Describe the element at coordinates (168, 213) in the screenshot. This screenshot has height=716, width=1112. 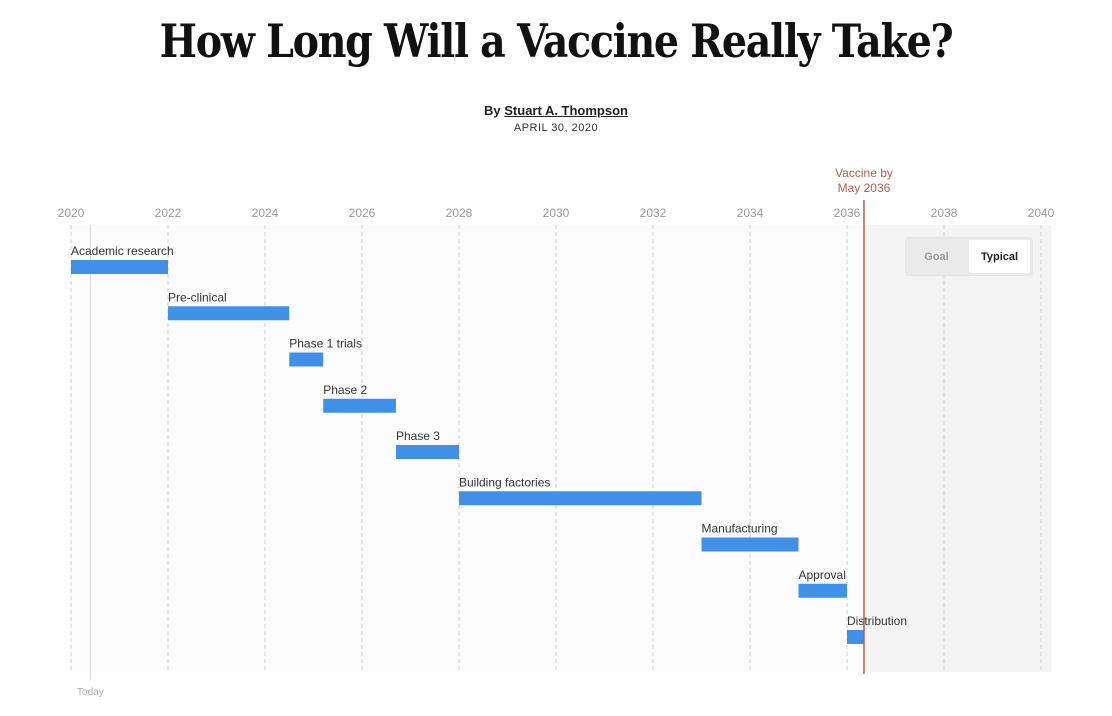
I see `x-tick-label: 2022` at that location.